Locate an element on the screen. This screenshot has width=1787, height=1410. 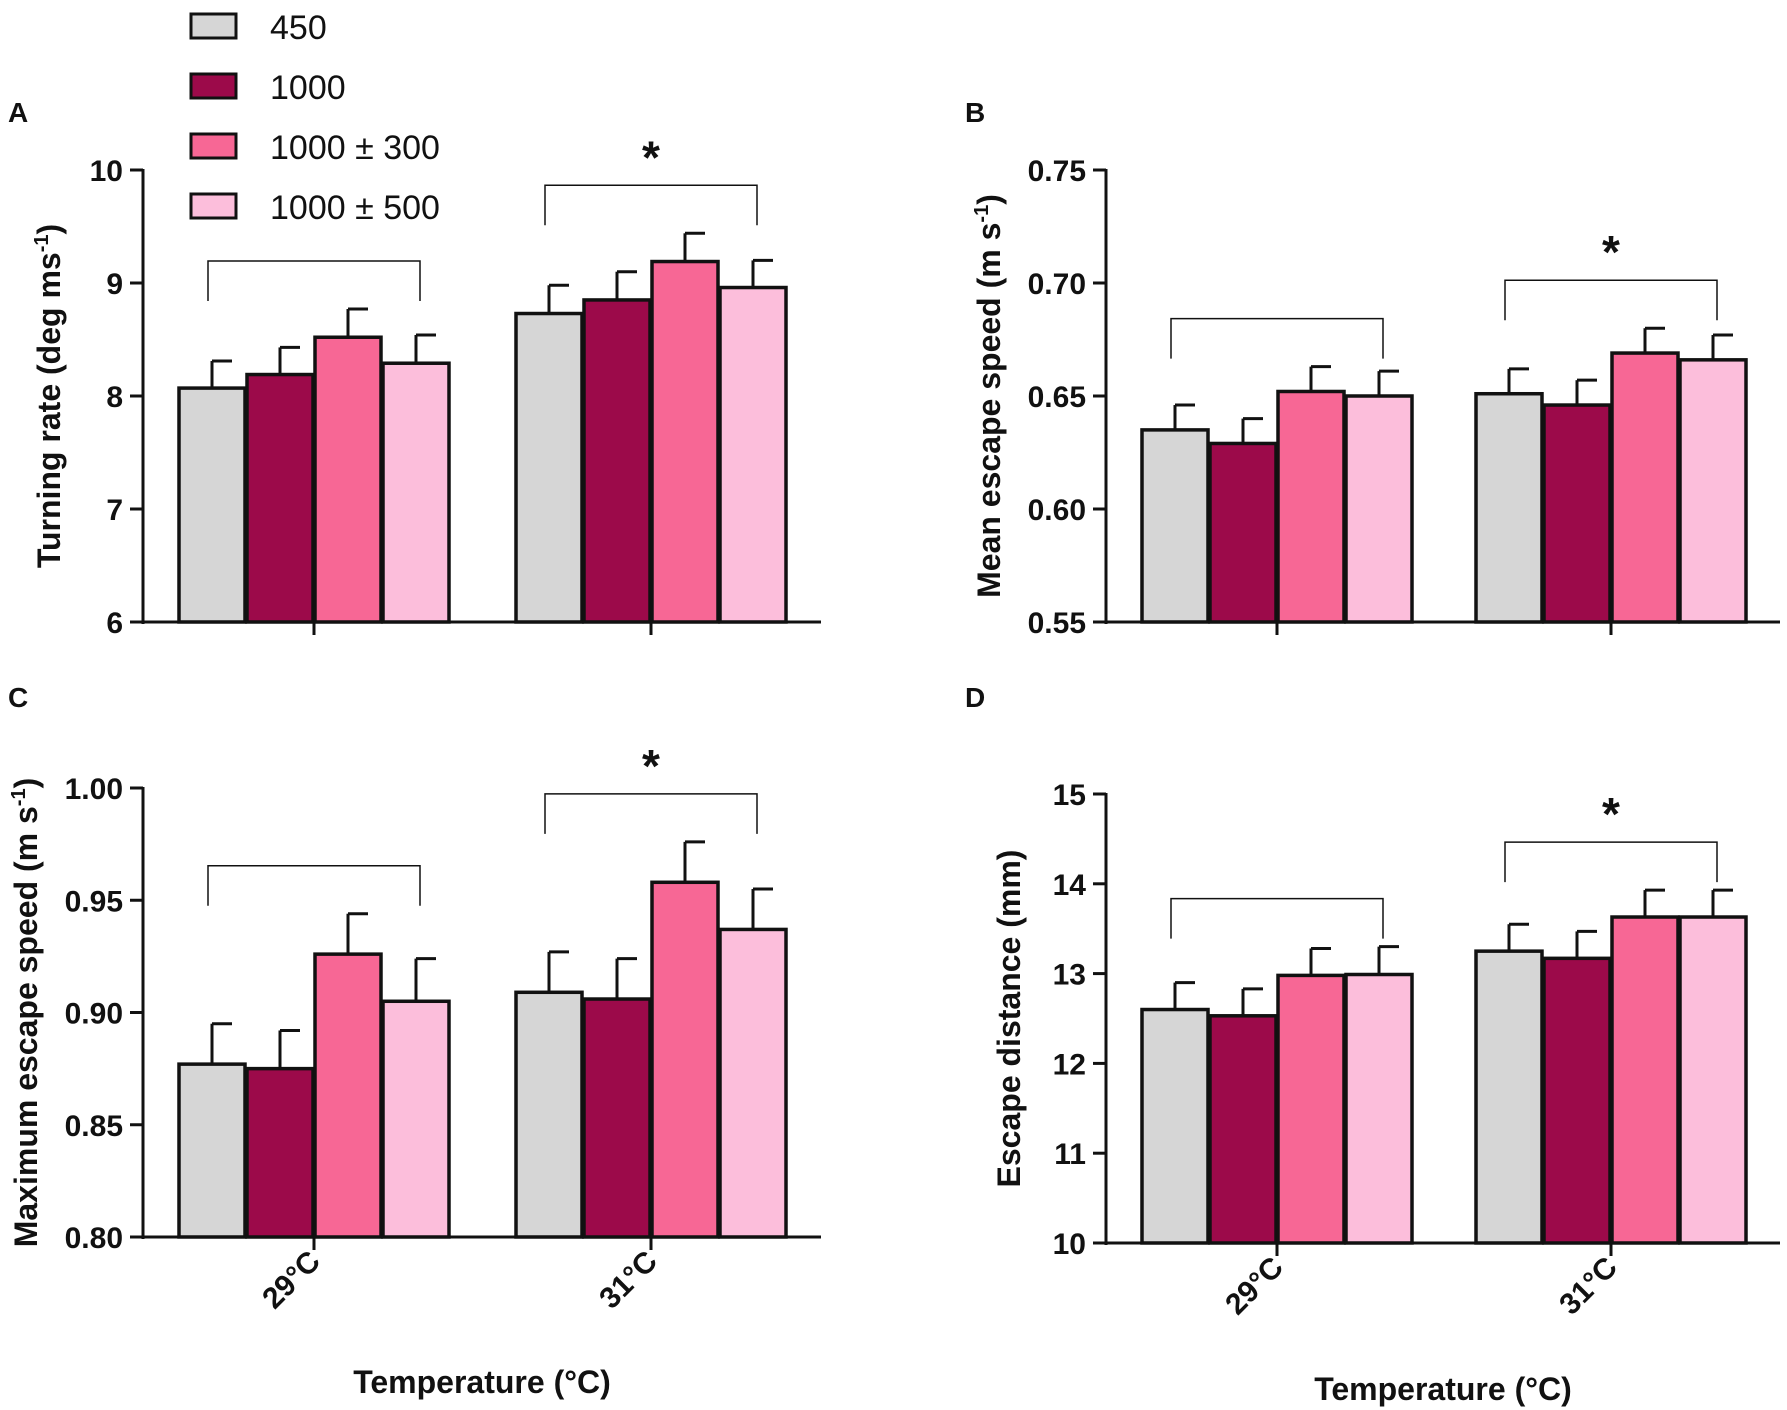
y-tick-label: 11 is located at coordinates (1070, 1154).